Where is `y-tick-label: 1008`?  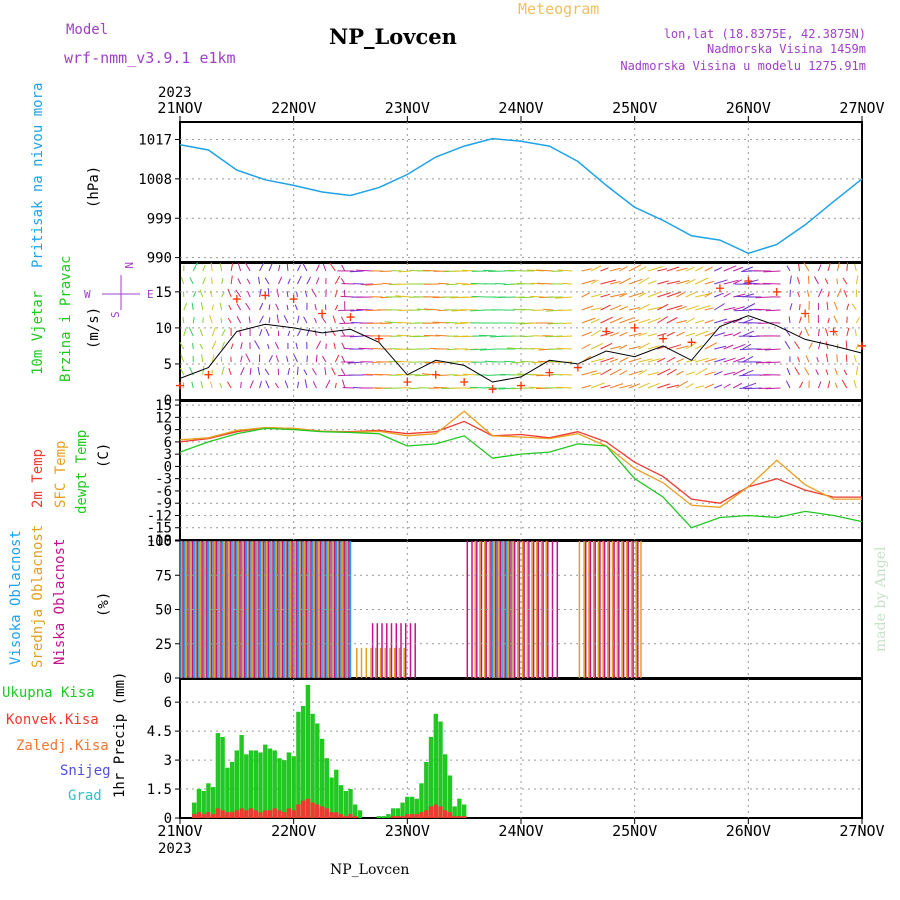 y-tick-label: 1008 is located at coordinates (155, 180).